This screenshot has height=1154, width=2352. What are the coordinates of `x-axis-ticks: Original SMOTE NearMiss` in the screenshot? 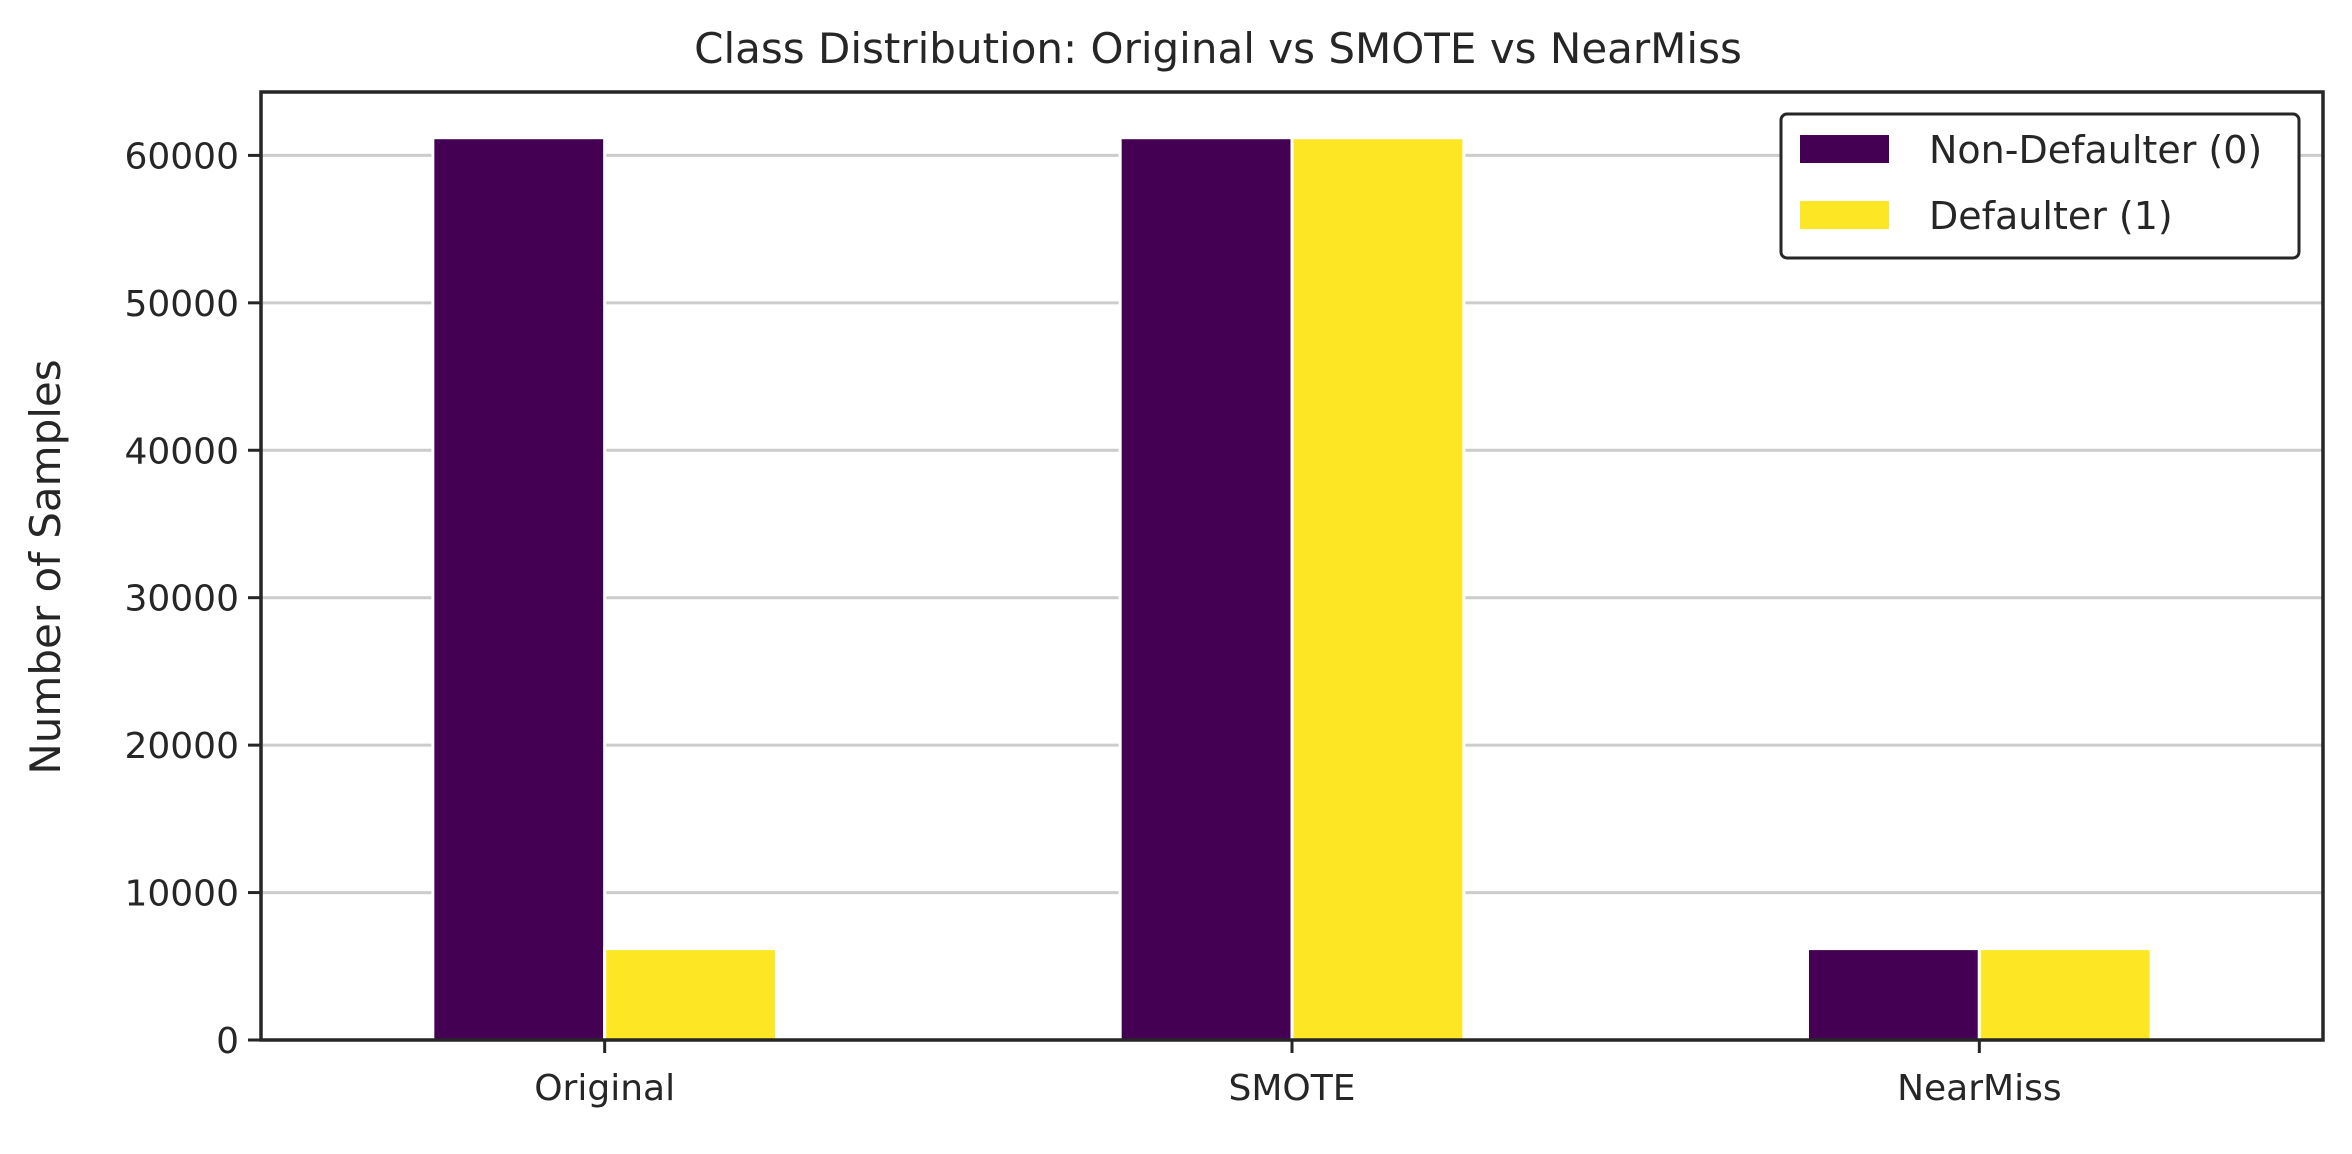 It's located at (1298, 1074).